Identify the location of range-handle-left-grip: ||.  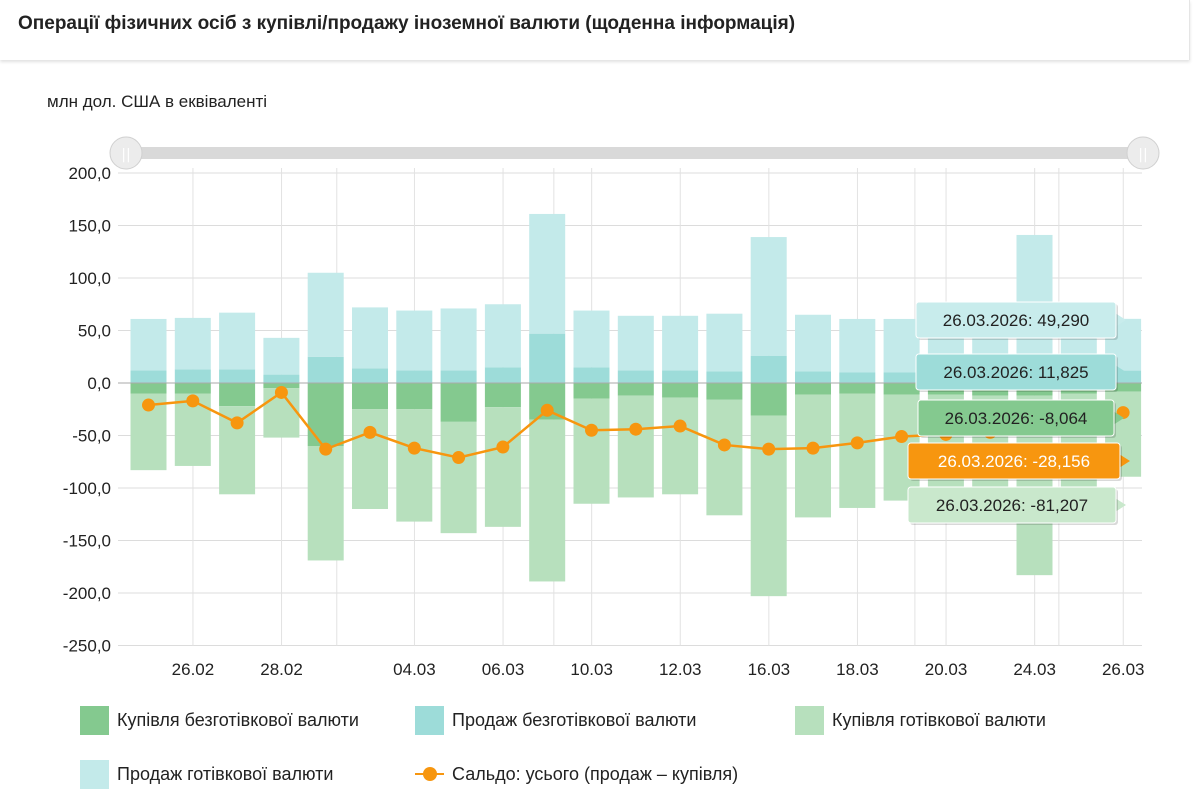
(125, 155).